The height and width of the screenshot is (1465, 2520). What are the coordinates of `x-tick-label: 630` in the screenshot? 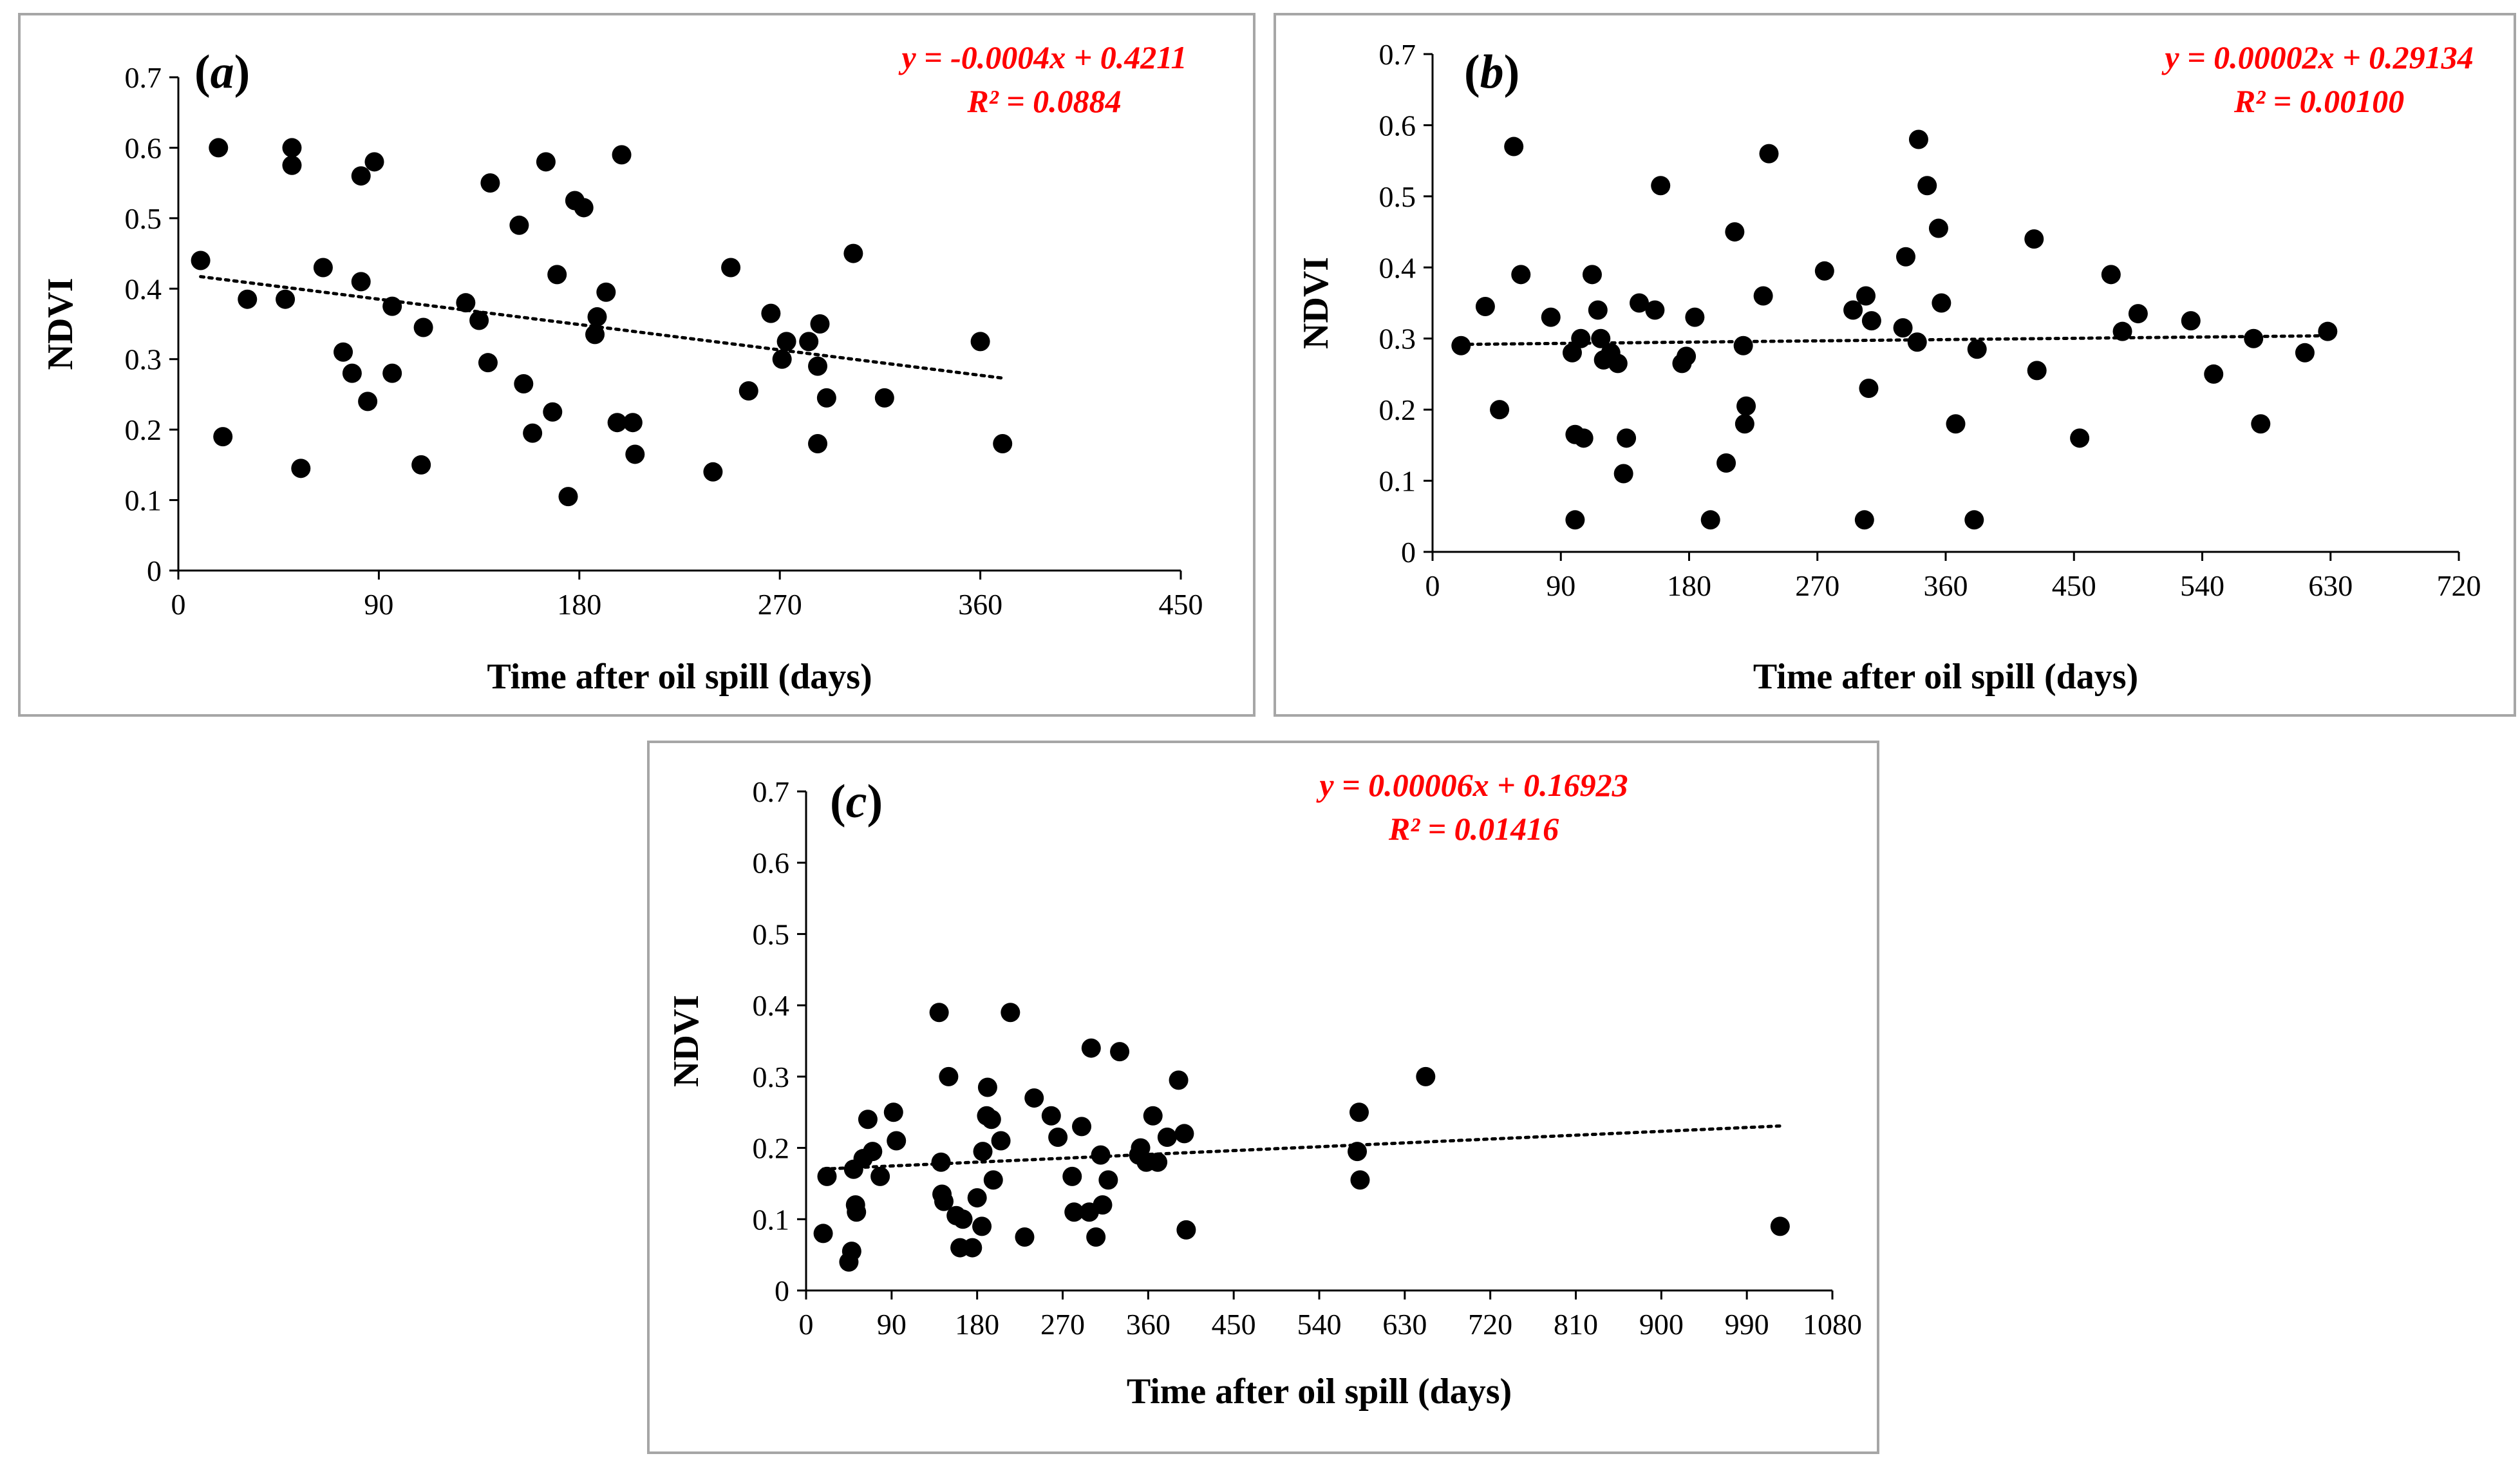 It's located at (2330, 585).